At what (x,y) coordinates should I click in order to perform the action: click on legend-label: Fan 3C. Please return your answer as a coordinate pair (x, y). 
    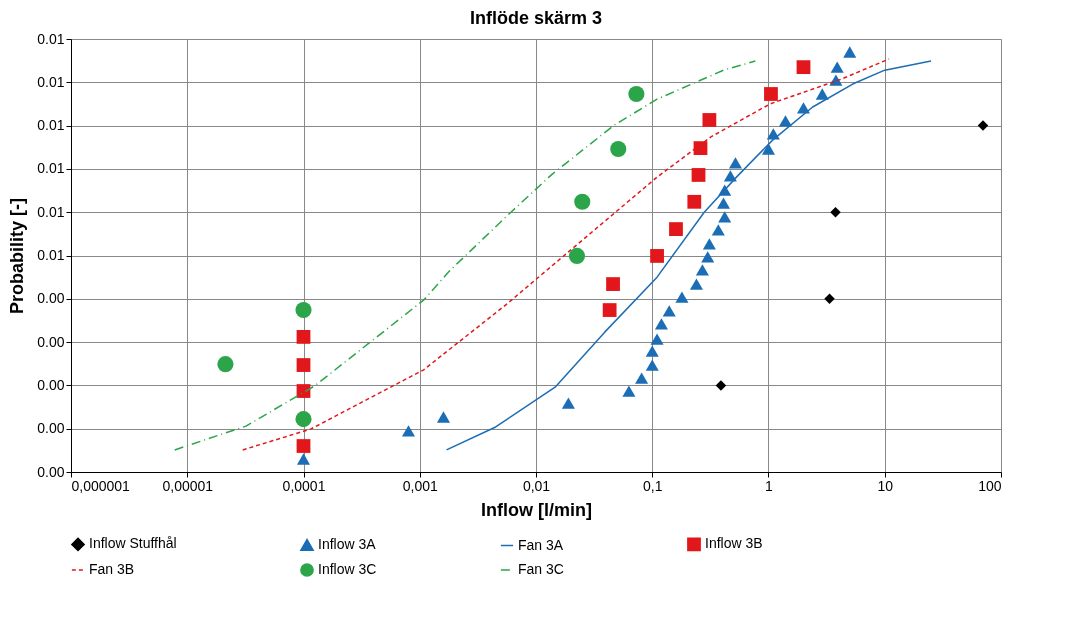
    Looking at the image, I should click on (541, 569).